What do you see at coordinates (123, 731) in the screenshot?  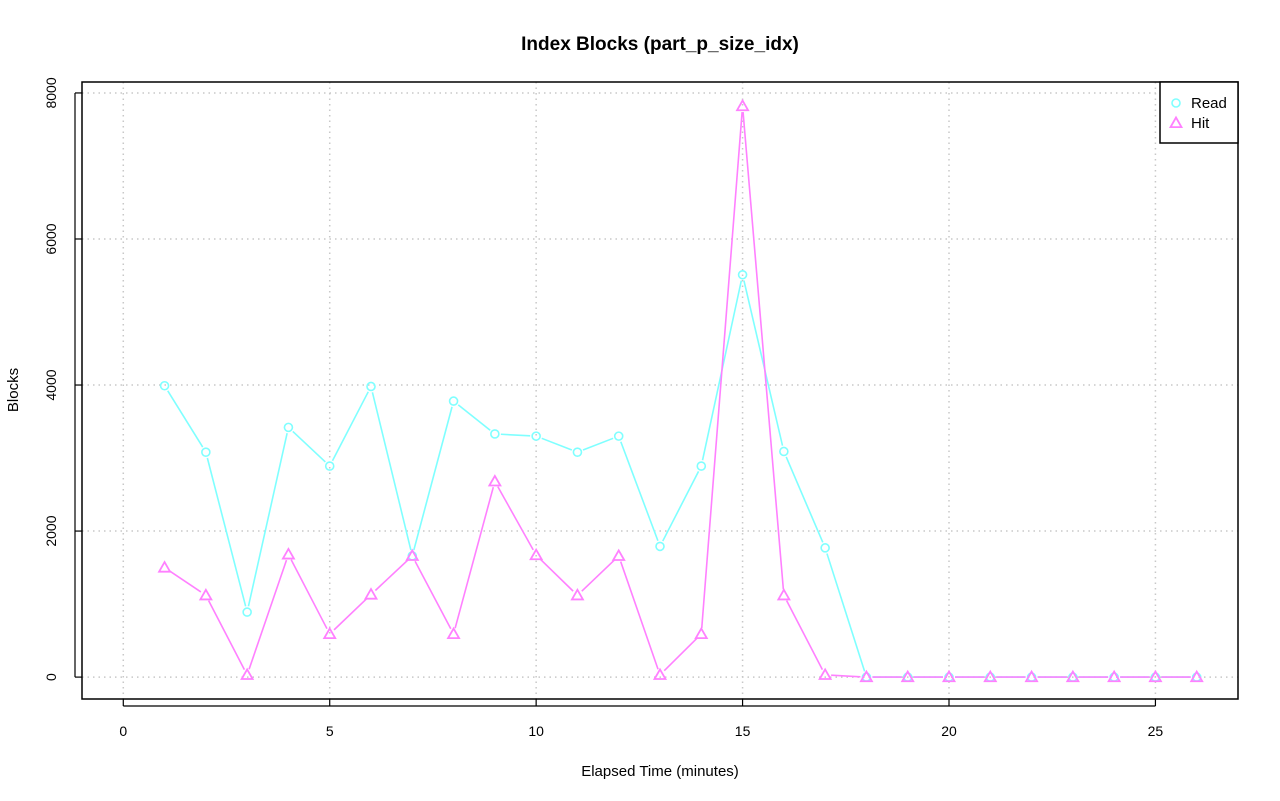 I see `x-tick-label: 0` at bounding box center [123, 731].